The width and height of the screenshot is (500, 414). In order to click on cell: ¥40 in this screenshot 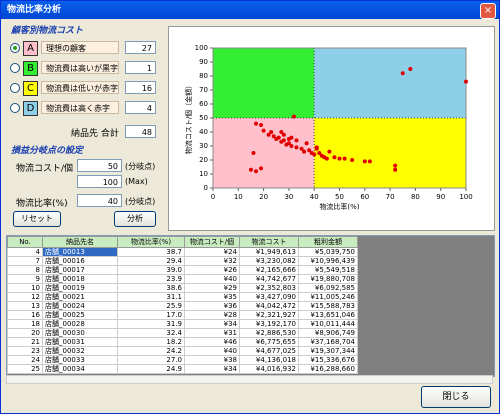, I will do `click(212, 279)`.